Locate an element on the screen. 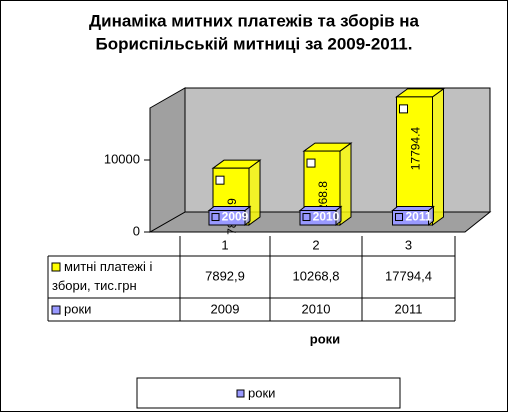  data-label: 17794.4 is located at coordinates (416, 149).